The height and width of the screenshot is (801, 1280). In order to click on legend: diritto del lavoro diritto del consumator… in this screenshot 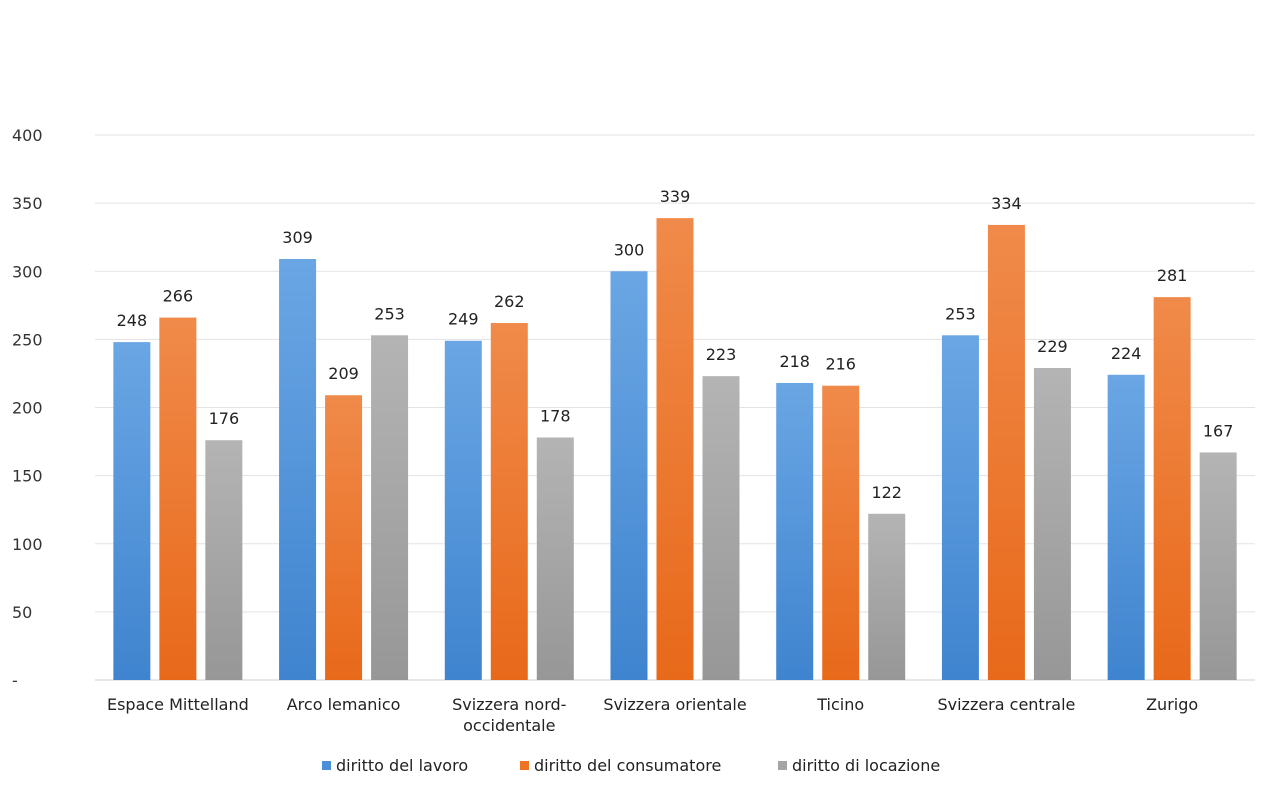, I will do `click(631, 765)`.